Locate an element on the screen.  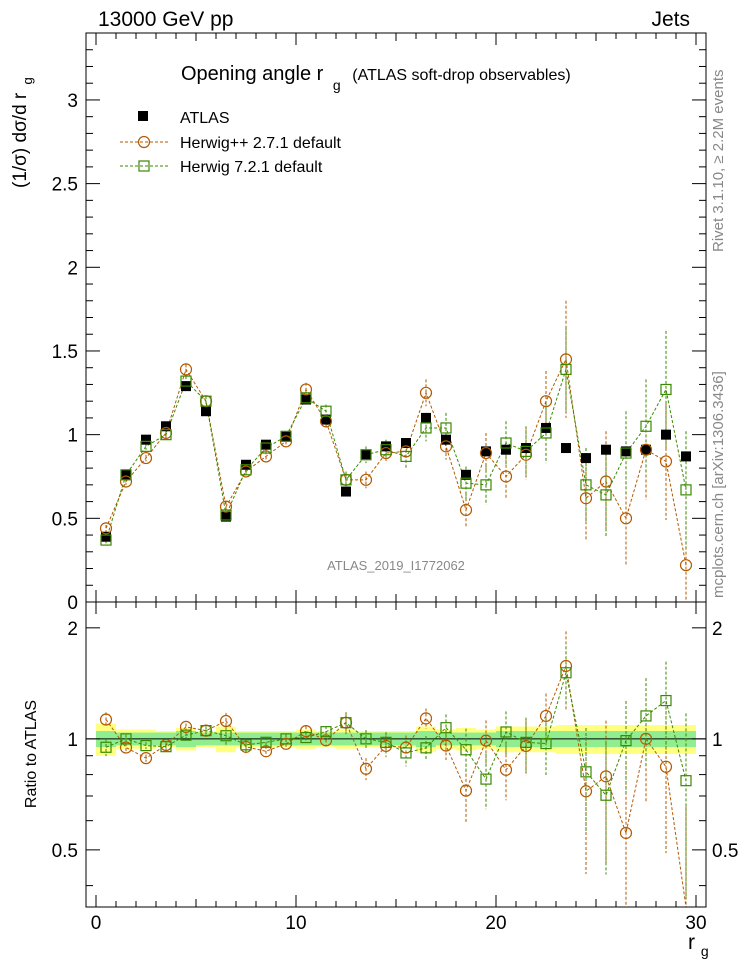
header-right: Jets is located at coordinates (670, 19).